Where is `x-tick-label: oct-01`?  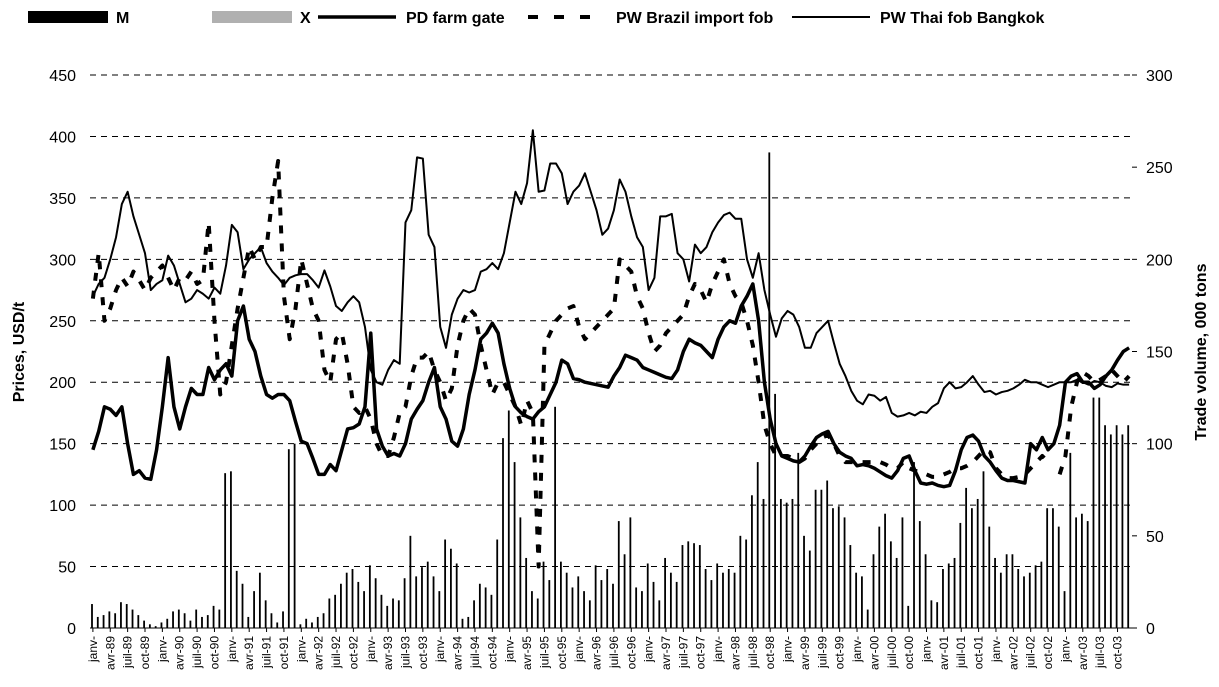 x-tick-label: oct-01 is located at coordinates (979, 653).